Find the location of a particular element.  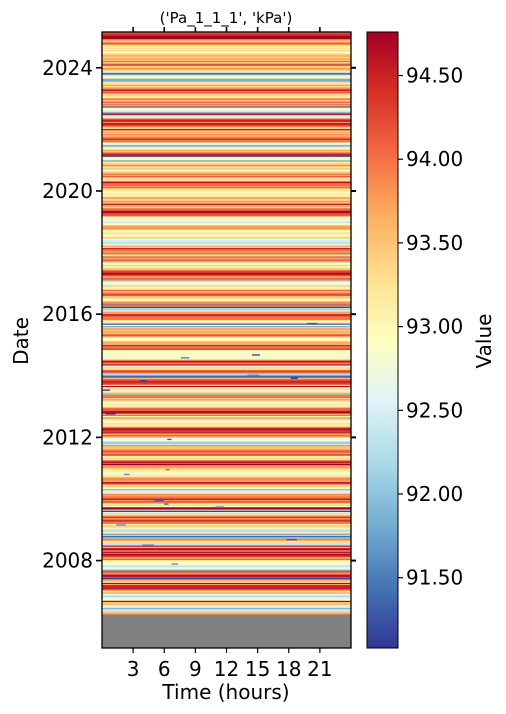

x-tick-label: 12 is located at coordinates (226, 669).